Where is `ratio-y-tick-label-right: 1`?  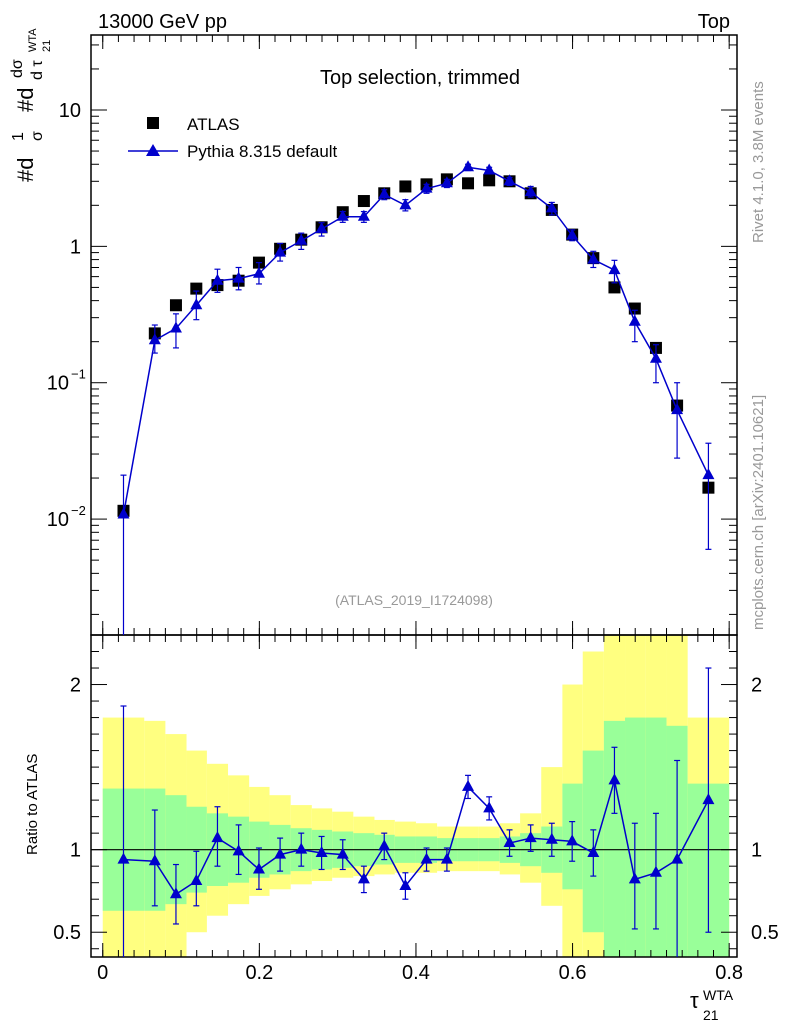
ratio-y-tick-label-right: 1 is located at coordinates (756, 851).